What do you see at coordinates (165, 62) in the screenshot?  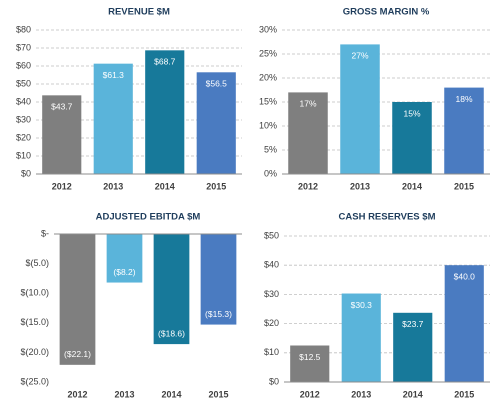 I see `value-label: $68.7` at bounding box center [165, 62].